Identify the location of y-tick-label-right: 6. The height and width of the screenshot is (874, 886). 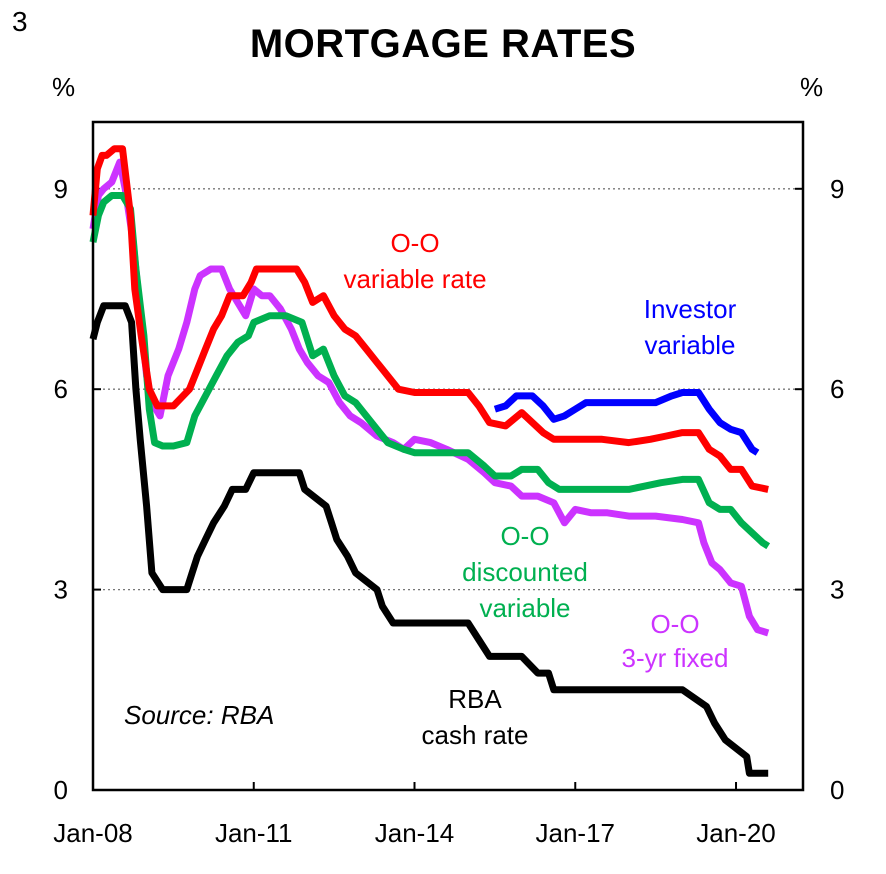
(837, 389).